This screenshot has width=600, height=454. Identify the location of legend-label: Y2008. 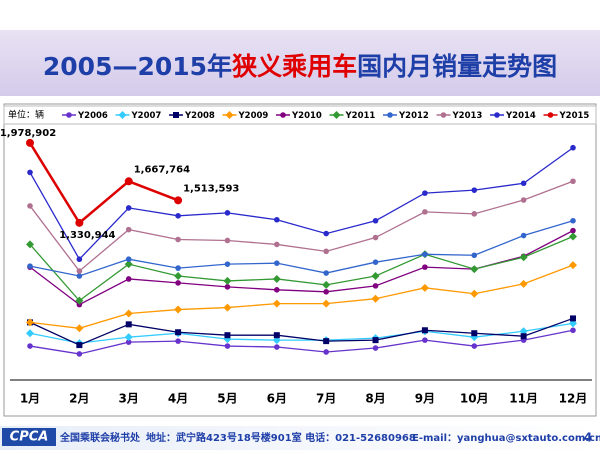
(199, 116).